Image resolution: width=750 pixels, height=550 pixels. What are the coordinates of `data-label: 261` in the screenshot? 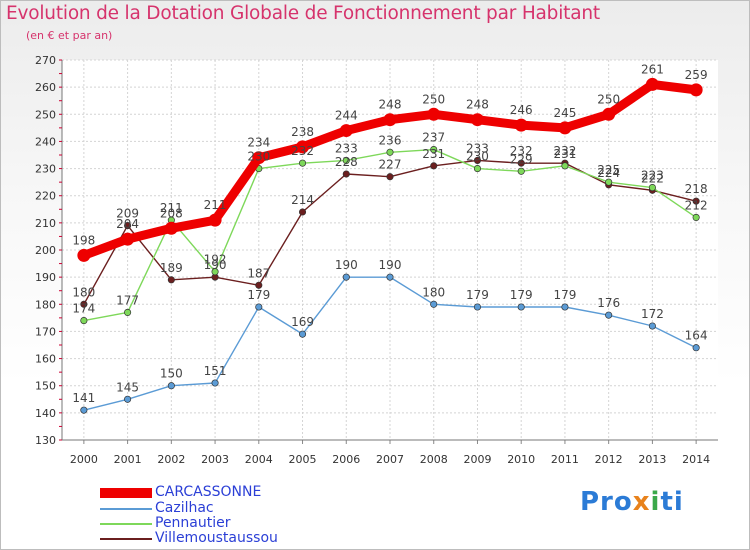 It's located at (652, 69).